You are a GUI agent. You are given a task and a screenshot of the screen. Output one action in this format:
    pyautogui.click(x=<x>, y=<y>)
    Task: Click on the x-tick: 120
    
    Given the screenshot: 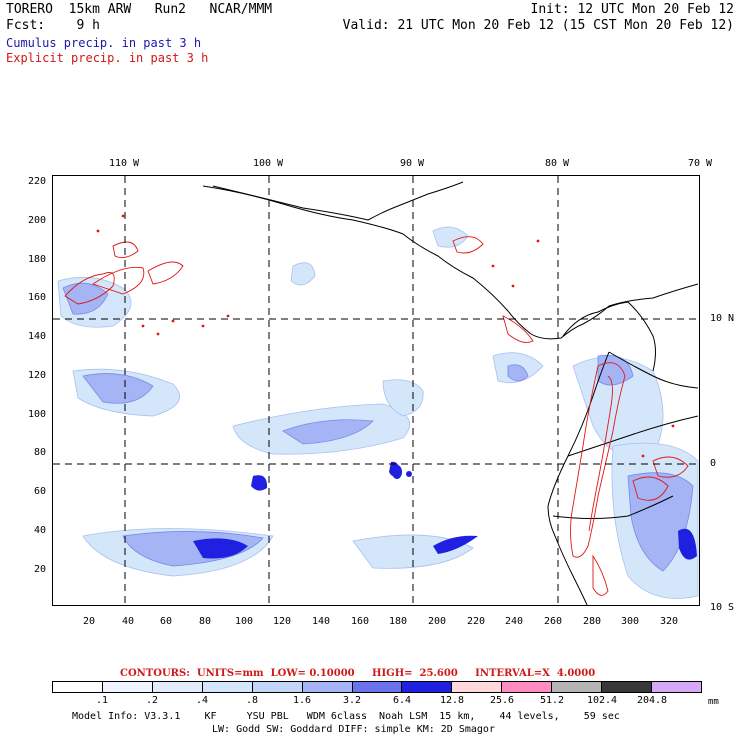 What is the action you would take?
    pyautogui.click(x=282, y=621)
    